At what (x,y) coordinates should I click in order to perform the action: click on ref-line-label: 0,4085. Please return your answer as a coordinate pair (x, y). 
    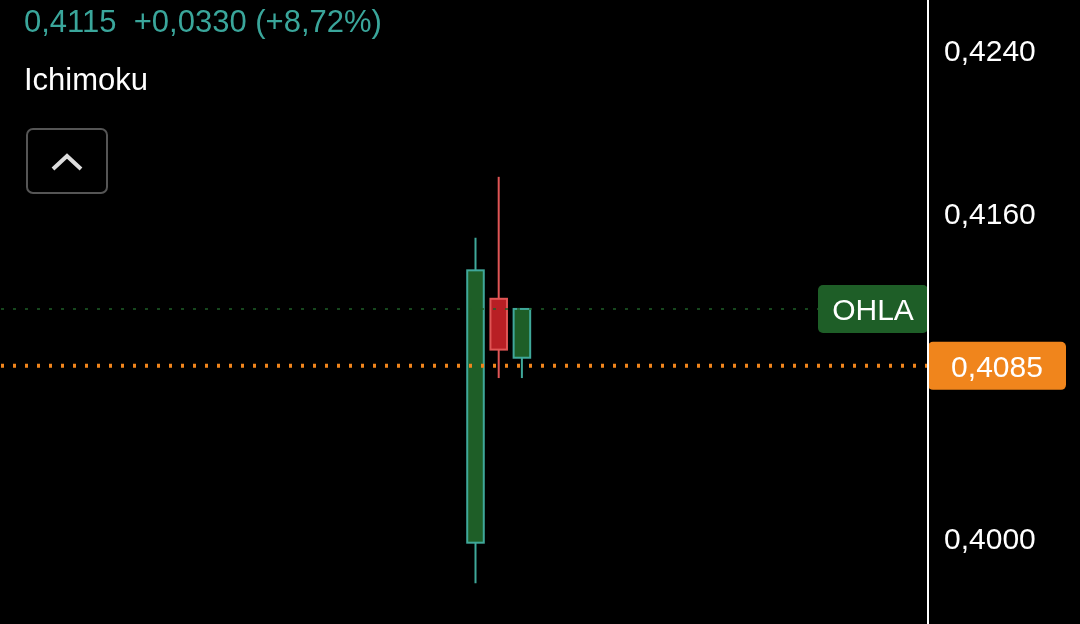
    Looking at the image, I should click on (997, 366).